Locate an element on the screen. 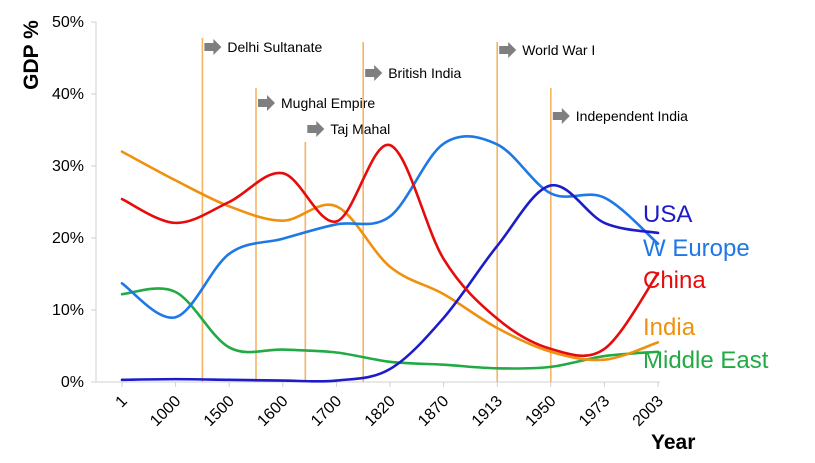 This screenshot has height=463, width=815. x-tick-label: 1950 is located at coordinates (540, 411).